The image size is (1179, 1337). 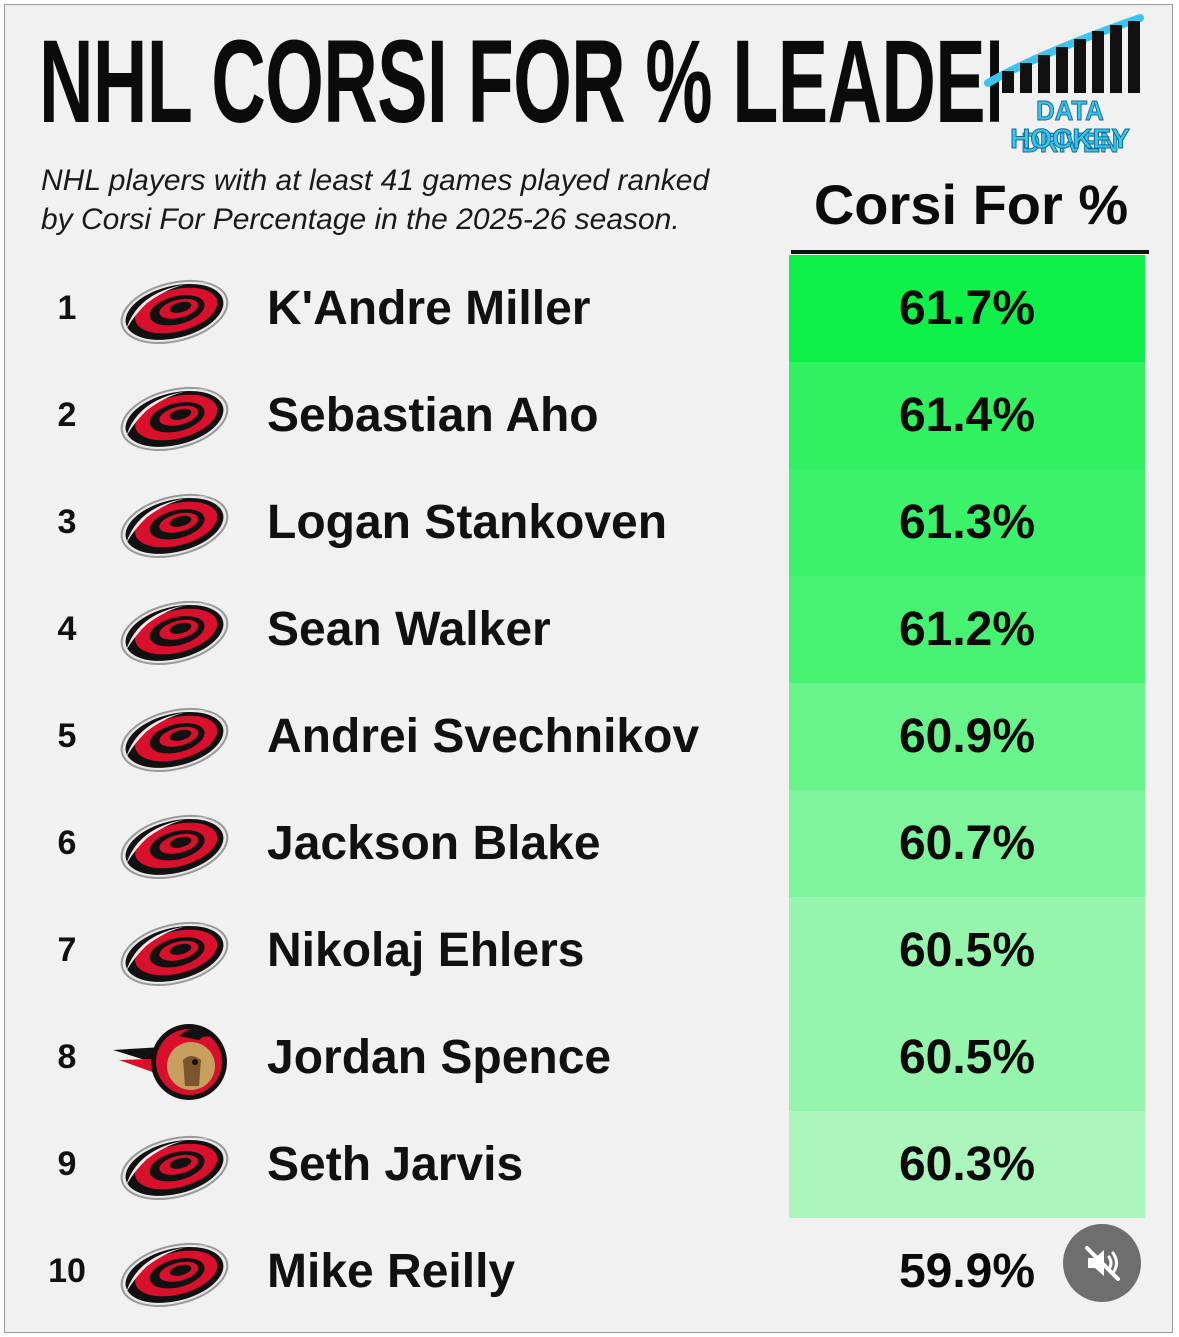 I want to click on mute-button, so click(x=1102, y=1263).